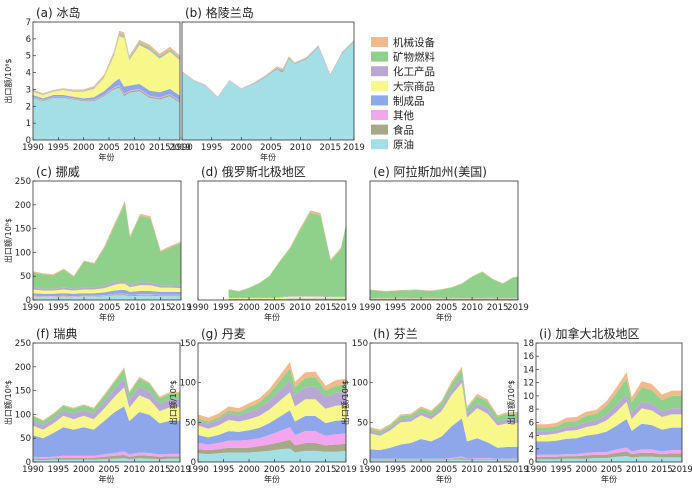 Image resolution: width=692 pixels, height=490 pixels. I want to click on area-c-原油, so click(107, 297).